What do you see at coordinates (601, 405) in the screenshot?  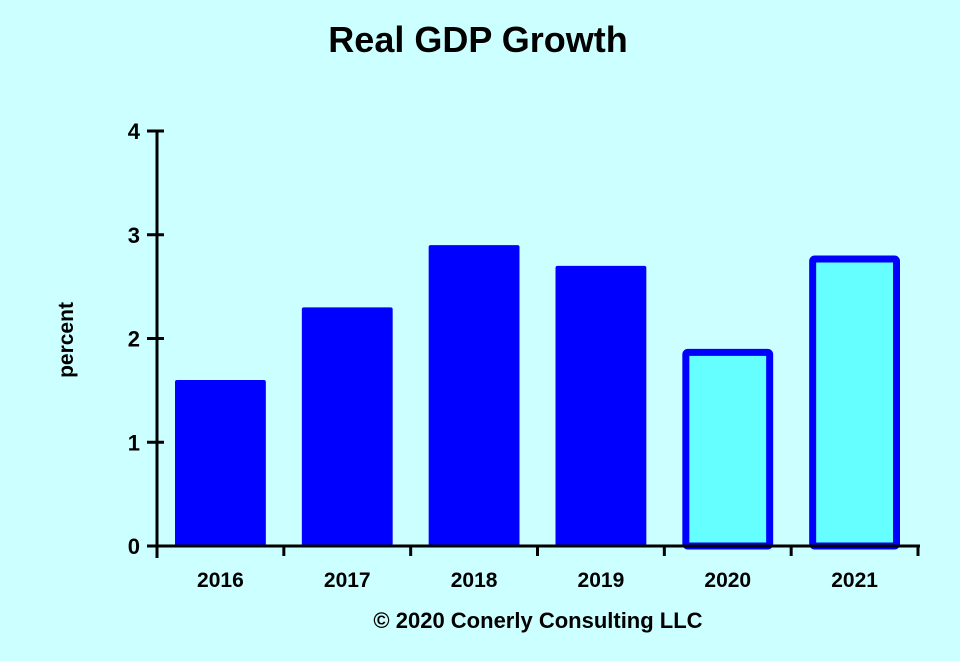 I see `bar-2019` at bounding box center [601, 405].